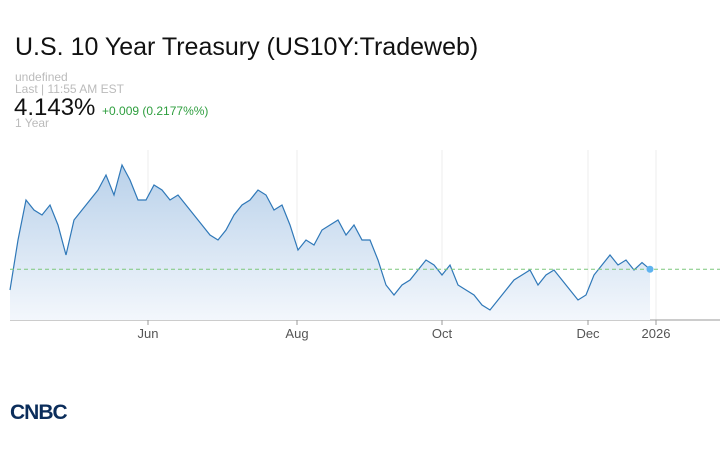 The height and width of the screenshot is (455, 720). Describe the element at coordinates (656, 333) in the screenshot. I see `x-tick-label: 2026` at that location.